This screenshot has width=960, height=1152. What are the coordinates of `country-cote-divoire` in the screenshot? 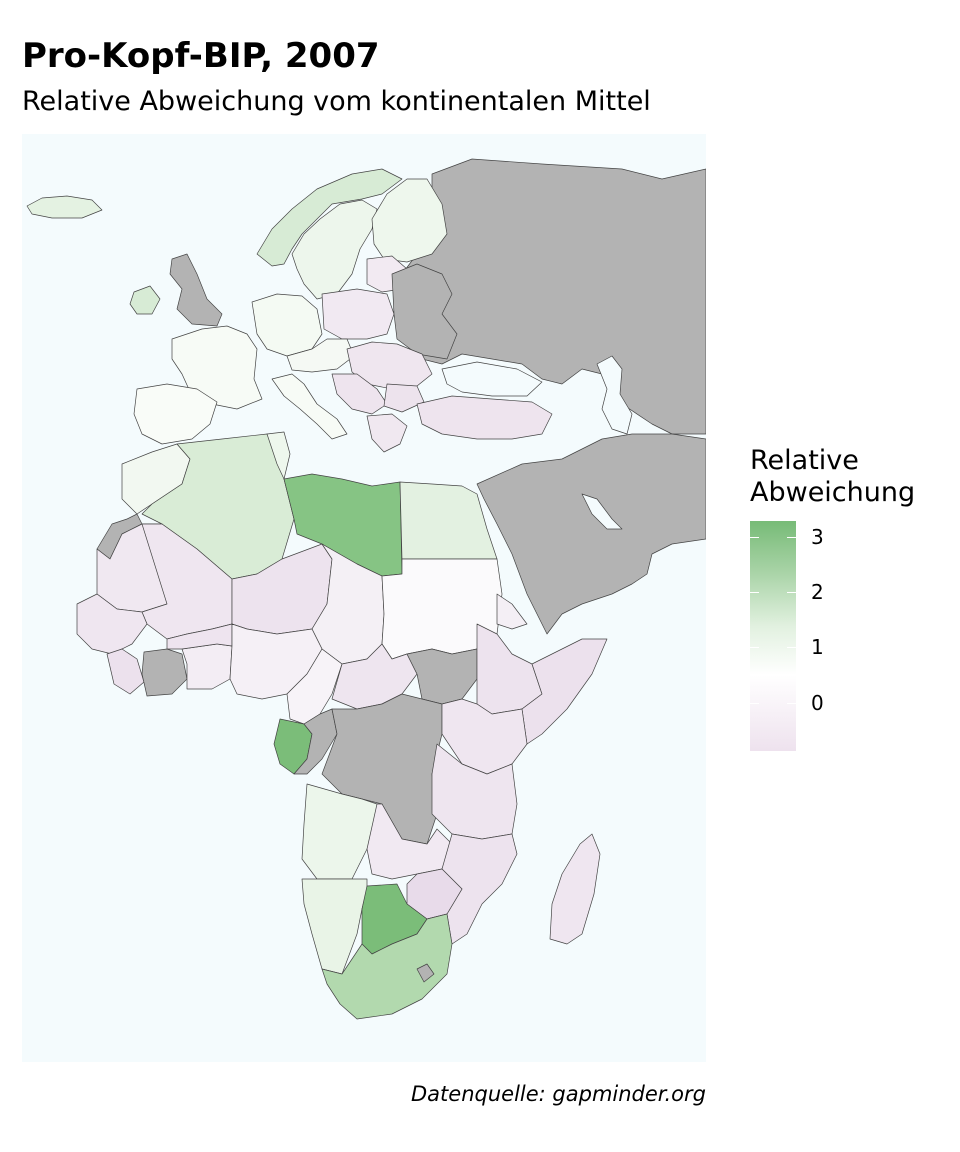 It's located at (164, 672).